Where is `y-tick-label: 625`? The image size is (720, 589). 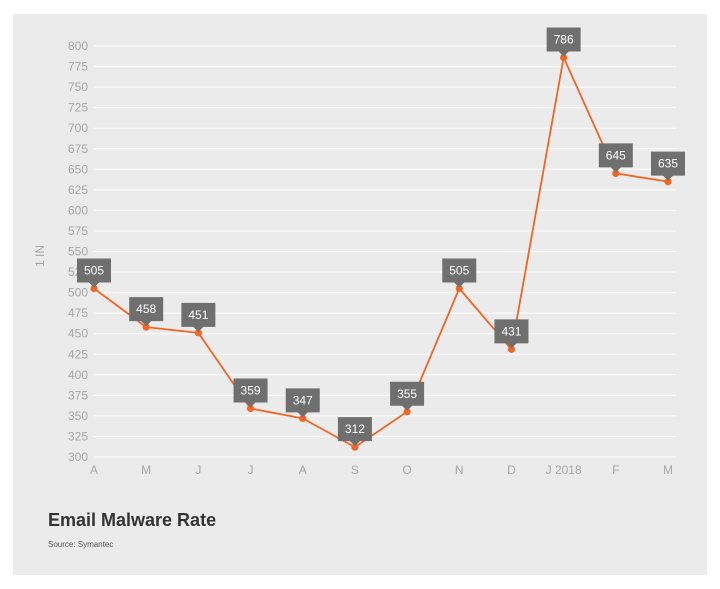 y-tick-label: 625 is located at coordinates (78, 190).